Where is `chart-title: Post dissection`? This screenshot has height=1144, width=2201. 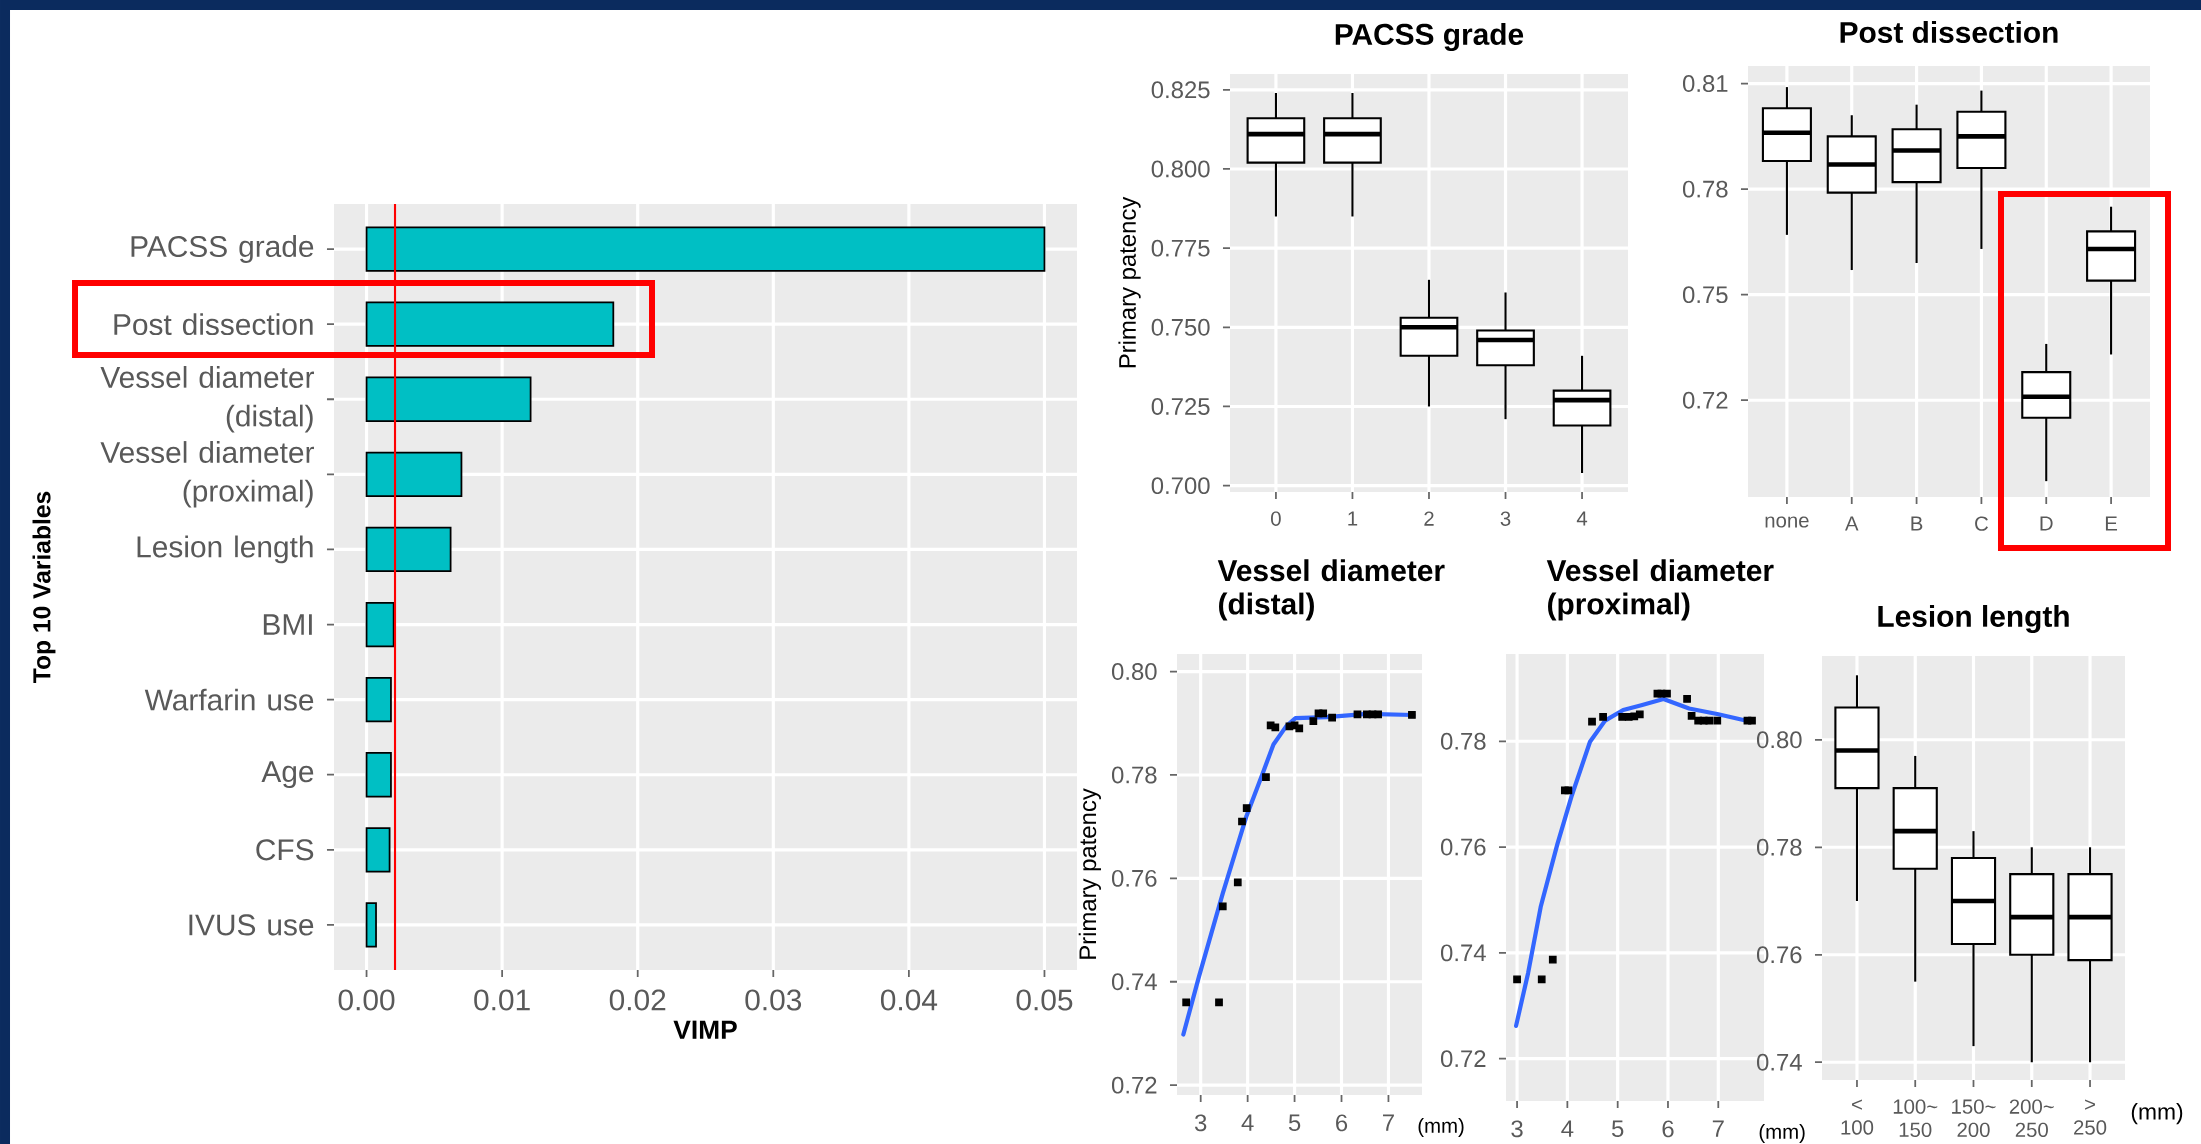
chart-title: Post dissection is located at coordinates (1949, 32).